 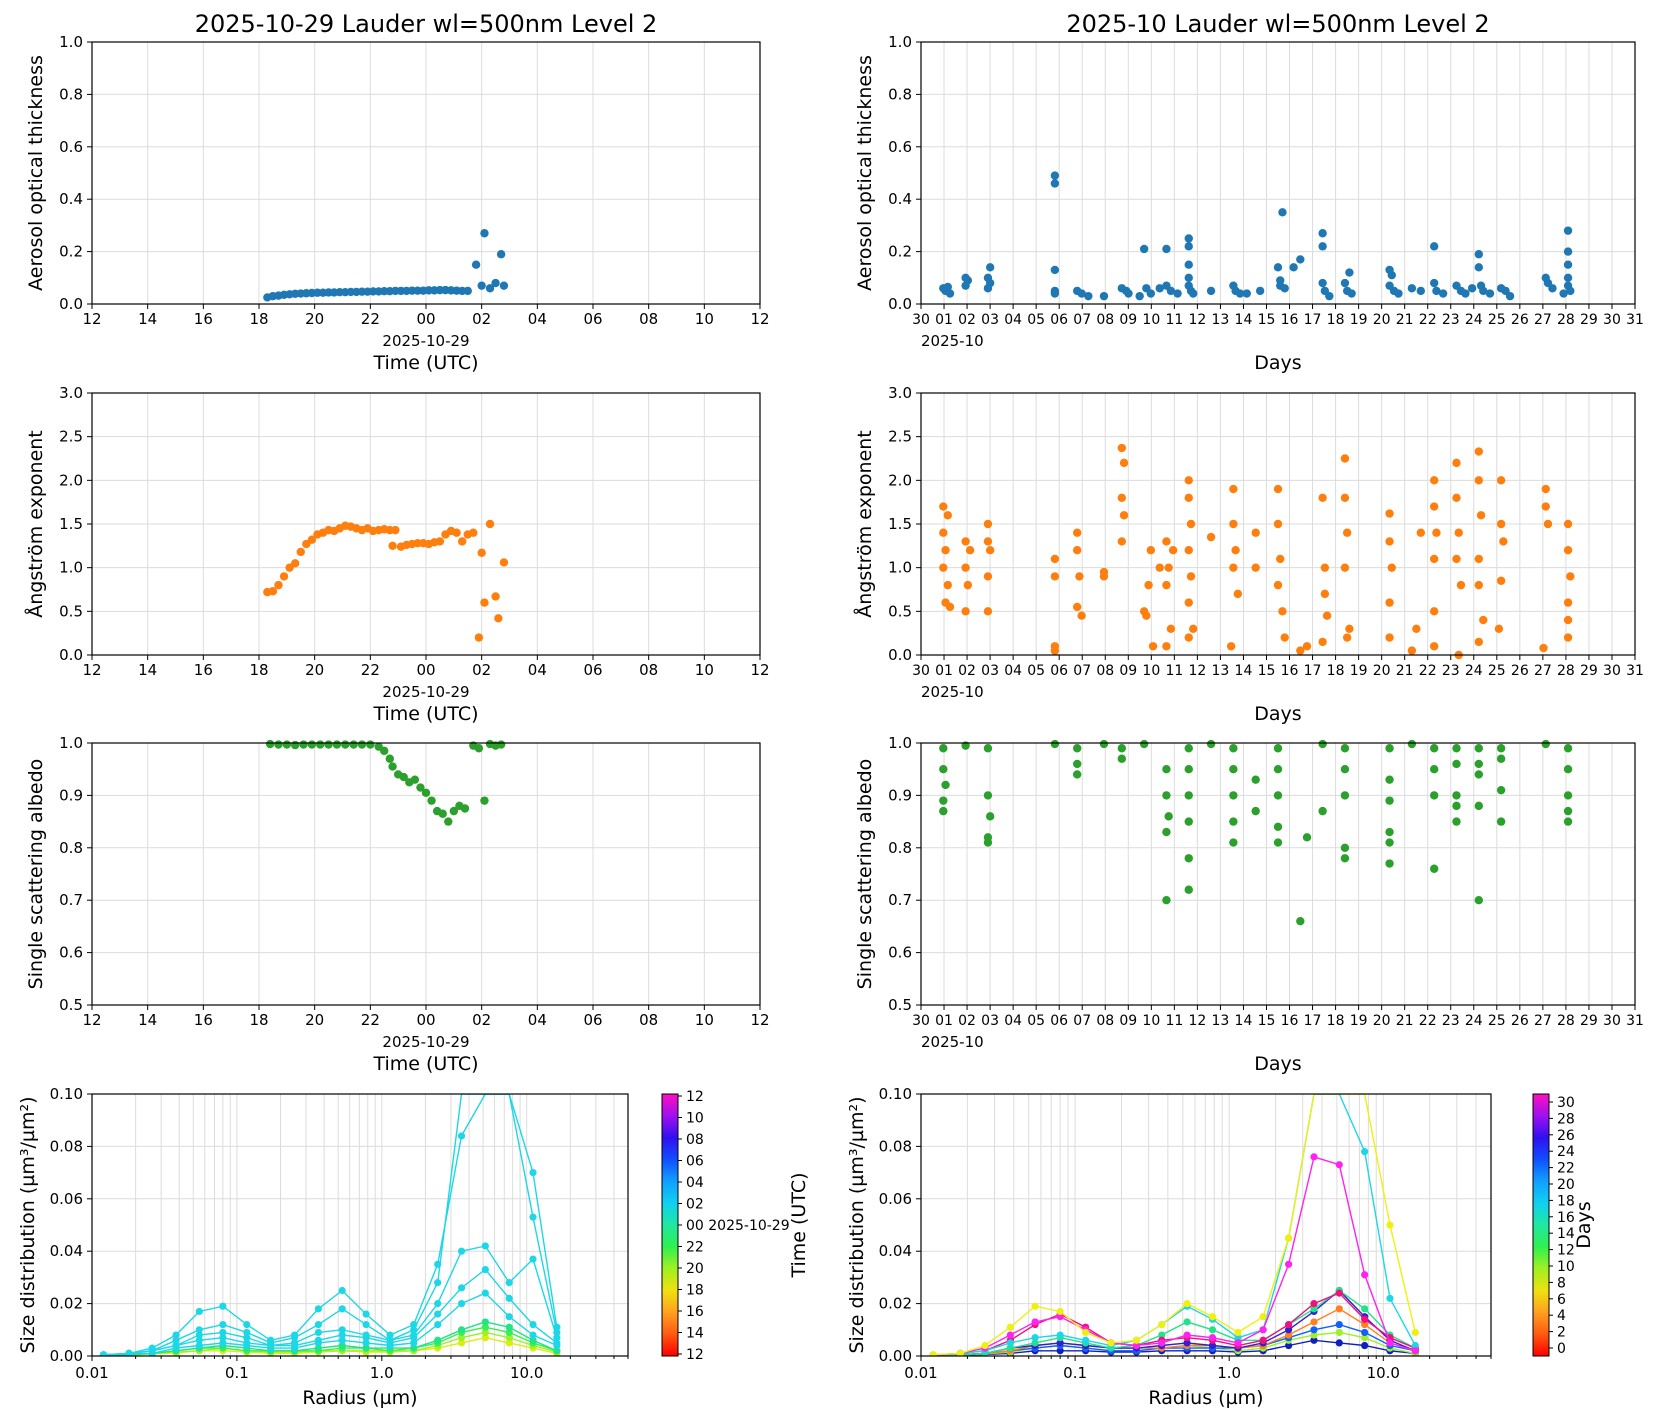 I want to click on y-tick-label: 0.8, so click(x=900, y=94).